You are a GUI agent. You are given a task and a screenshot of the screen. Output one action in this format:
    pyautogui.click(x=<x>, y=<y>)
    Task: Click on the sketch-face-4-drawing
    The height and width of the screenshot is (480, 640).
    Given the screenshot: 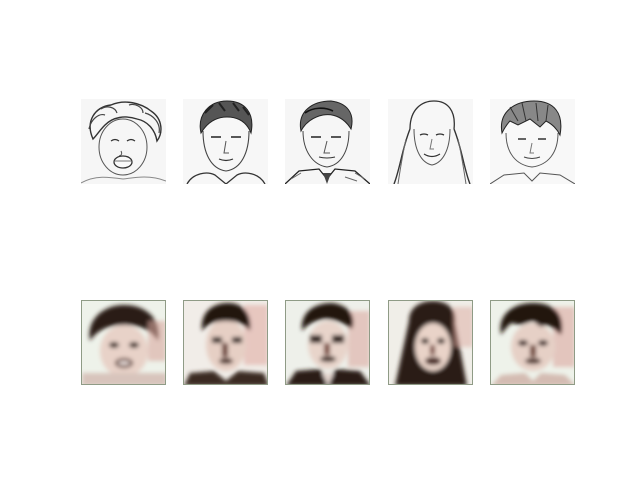 What is the action you would take?
    pyautogui.click(x=430, y=141)
    